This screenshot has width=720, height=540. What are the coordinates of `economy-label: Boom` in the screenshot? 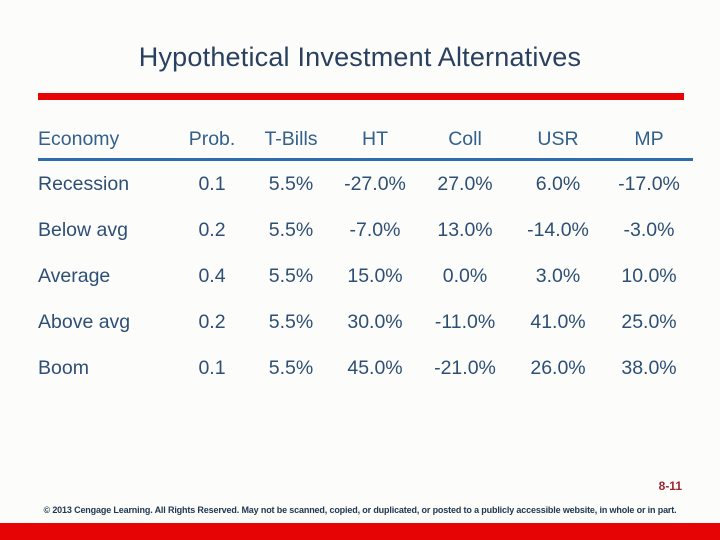 It's located at (63, 367).